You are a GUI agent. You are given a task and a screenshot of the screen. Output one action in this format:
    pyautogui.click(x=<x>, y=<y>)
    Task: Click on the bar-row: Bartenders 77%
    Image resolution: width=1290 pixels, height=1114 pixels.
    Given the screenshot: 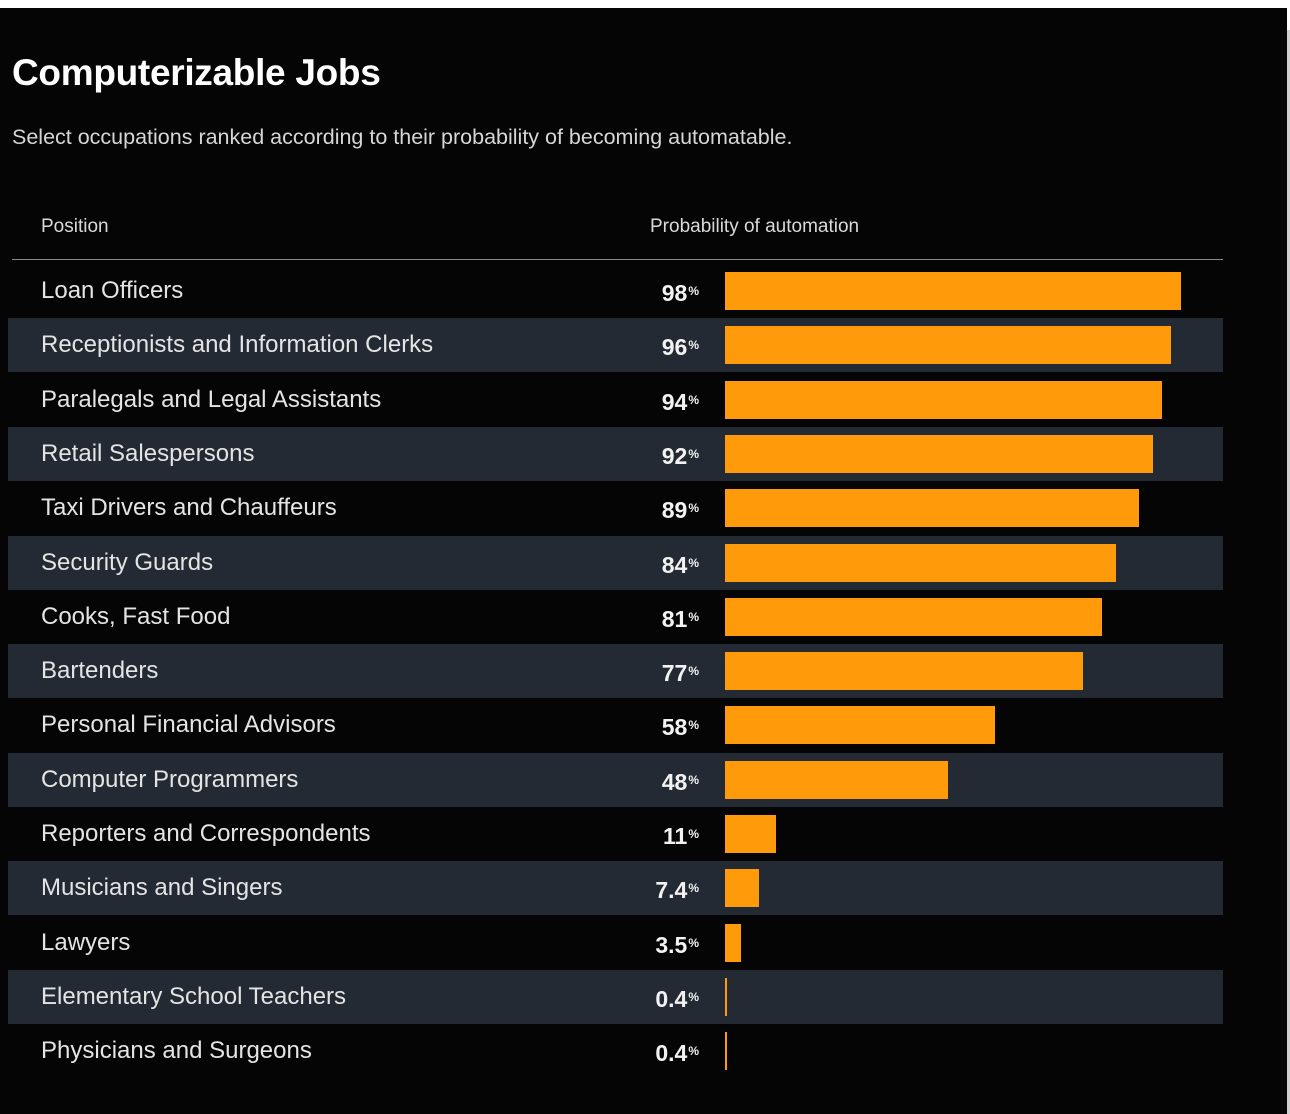 What is the action you would take?
    pyautogui.click(x=615, y=672)
    